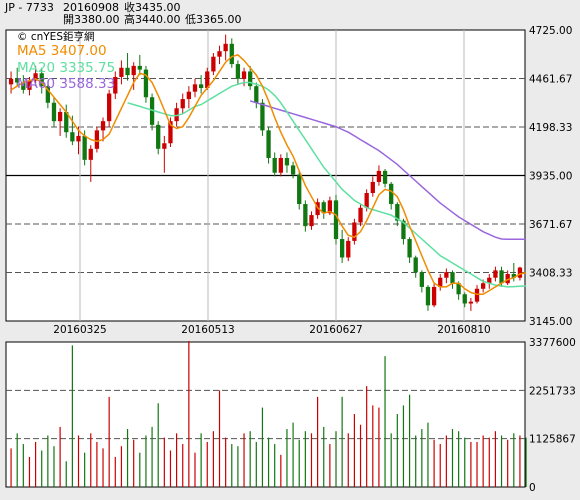 This screenshot has width=580, height=500. I want to click on legend-ma5: MA5 3407.00, so click(62, 51).